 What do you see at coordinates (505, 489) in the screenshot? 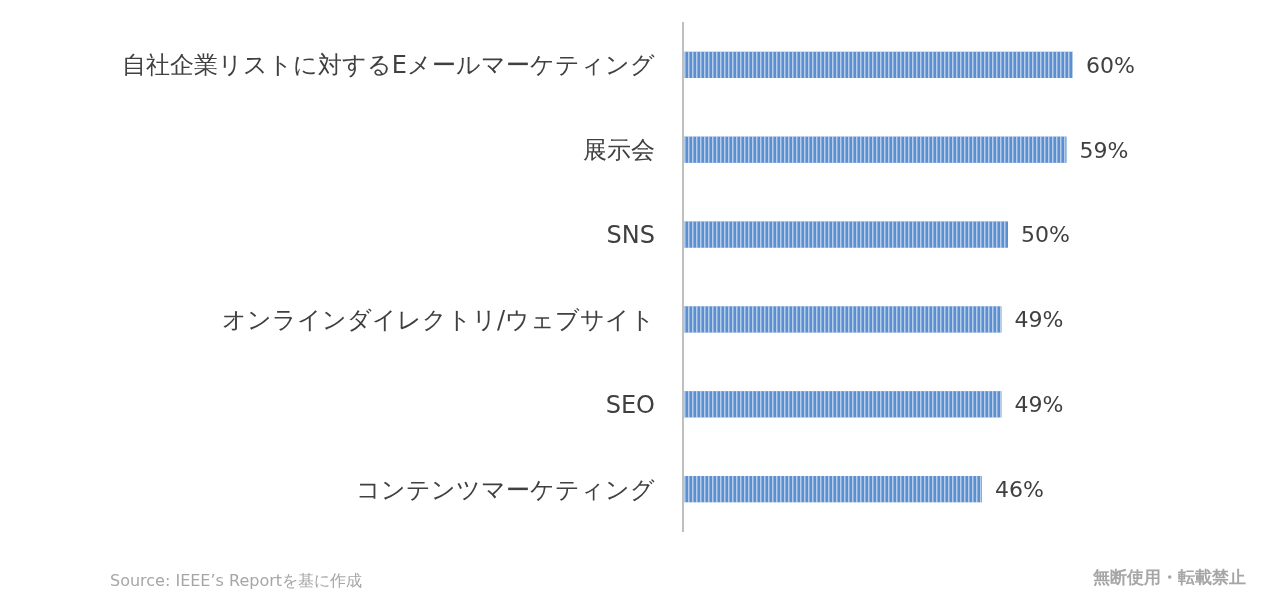
I see `y-tick-label: コンテンツマーケティング` at bounding box center [505, 489].